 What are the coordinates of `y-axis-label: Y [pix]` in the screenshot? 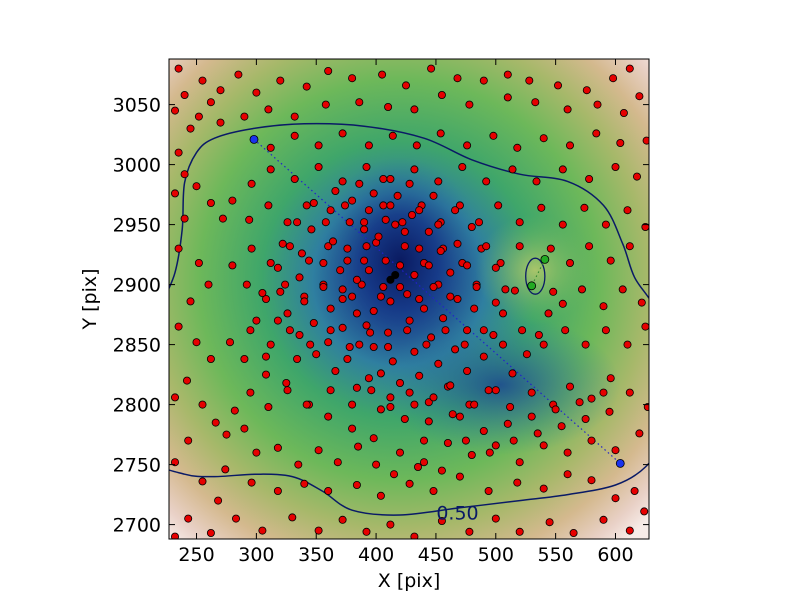 It's located at (90, 299).